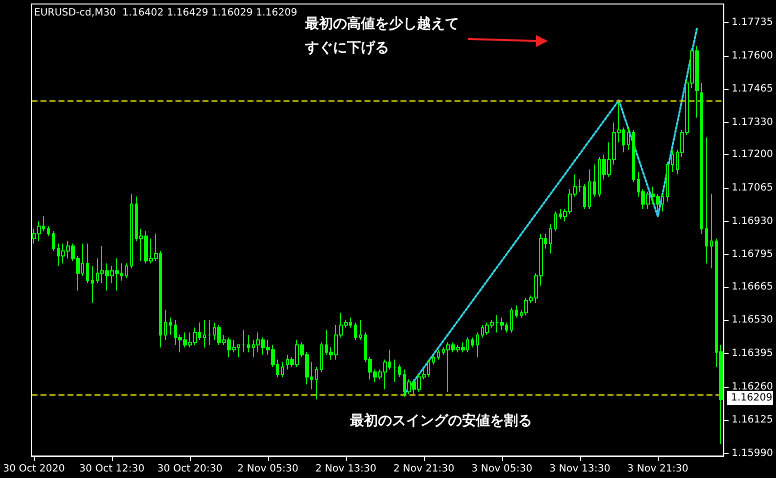  What do you see at coordinates (381, 35) in the screenshot?
I see `annotation: 最初の高値を少し越えてすぐに下げる` at bounding box center [381, 35].